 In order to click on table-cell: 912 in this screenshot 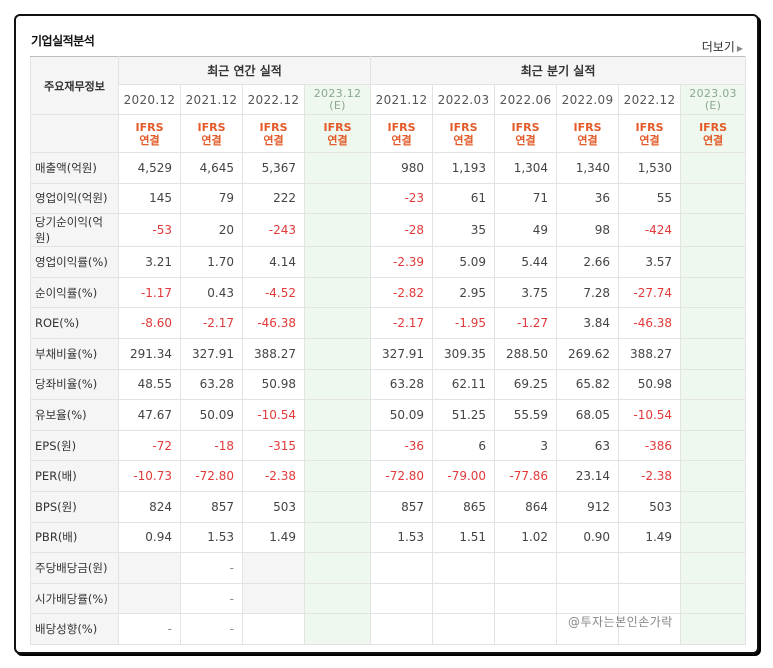, I will do `click(588, 506)`.